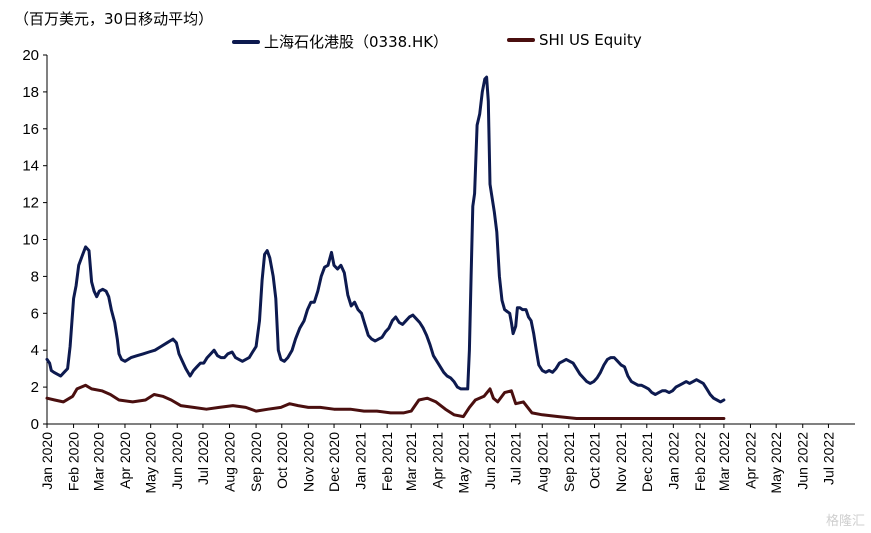 The height and width of the screenshot is (533, 871). Describe the element at coordinates (203, 458) in the screenshot. I see `x-tick-label: Jul 2020` at that location.